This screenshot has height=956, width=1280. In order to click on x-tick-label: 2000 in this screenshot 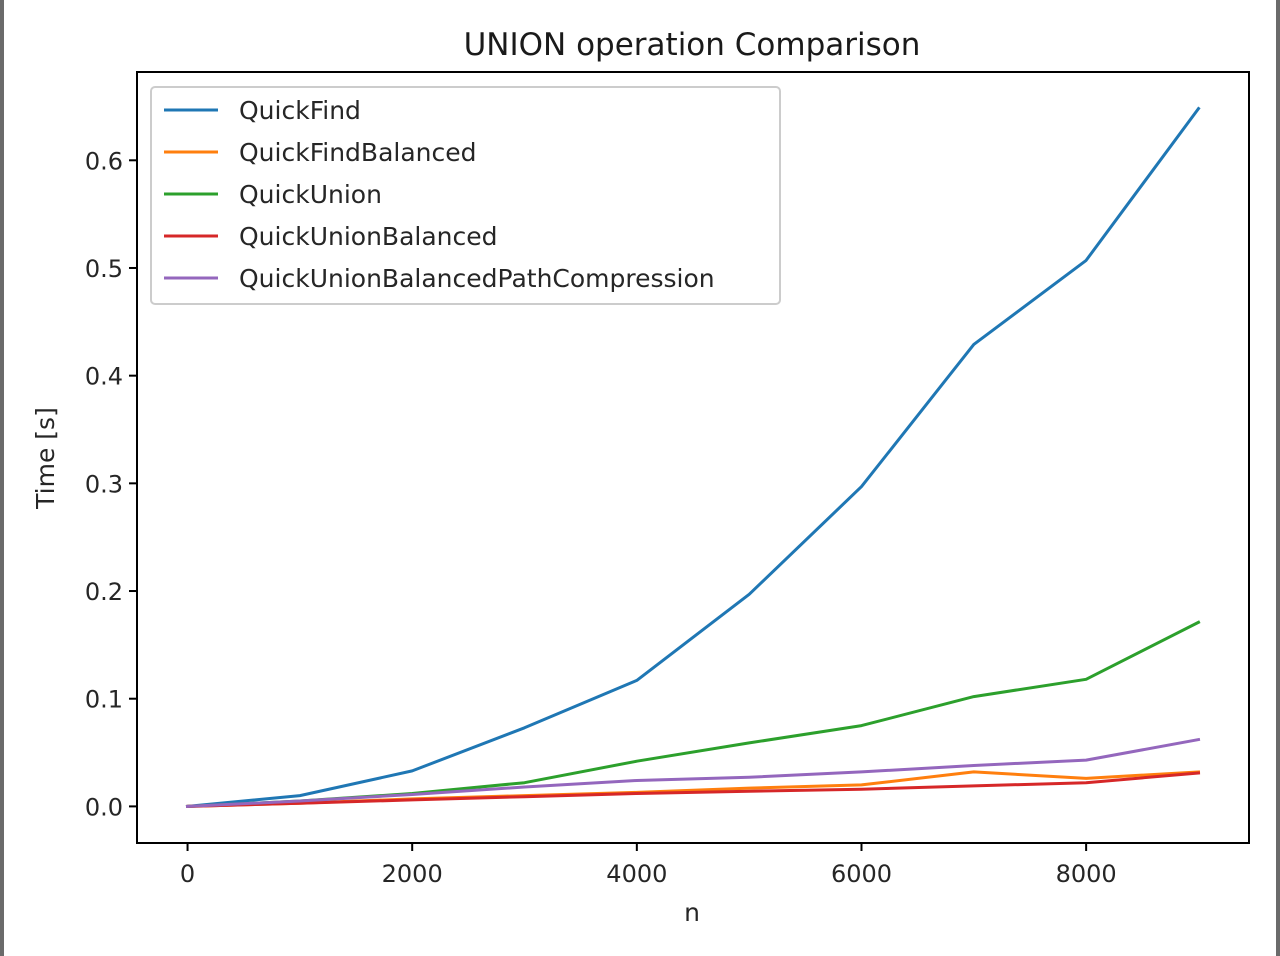, I will do `click(412, 874)`.